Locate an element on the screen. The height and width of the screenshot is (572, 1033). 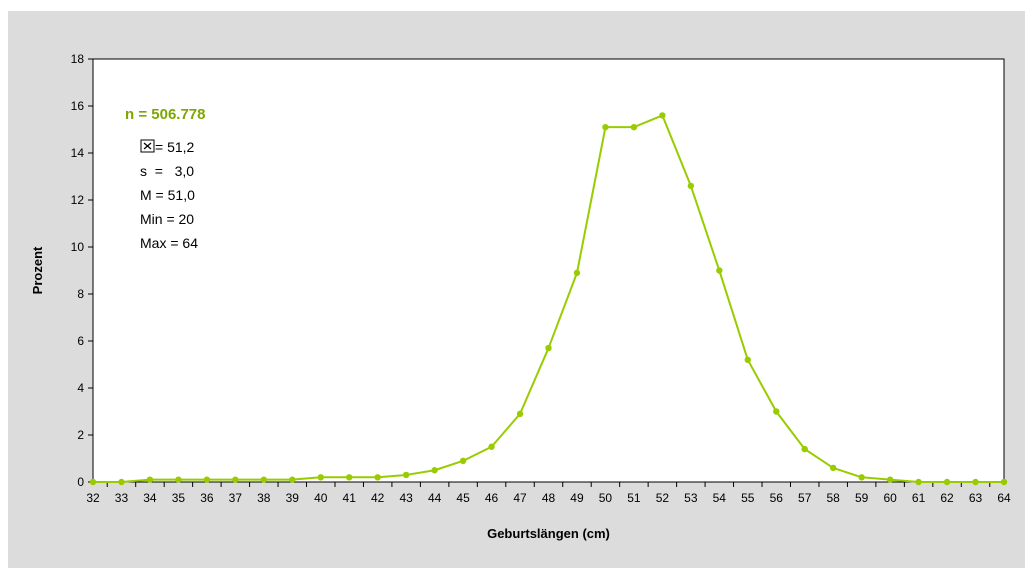
y-tick-label: 16 is located at coordinates (78, 106).